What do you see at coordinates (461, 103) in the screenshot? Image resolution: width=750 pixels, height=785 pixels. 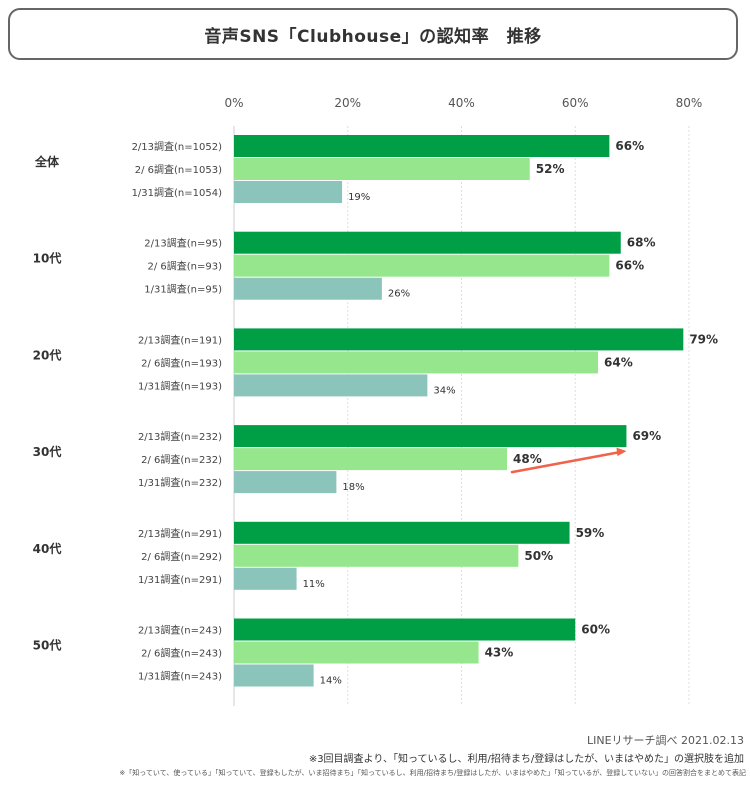 I see `x-tick-label: 40%` at bounding box center [461, 103].